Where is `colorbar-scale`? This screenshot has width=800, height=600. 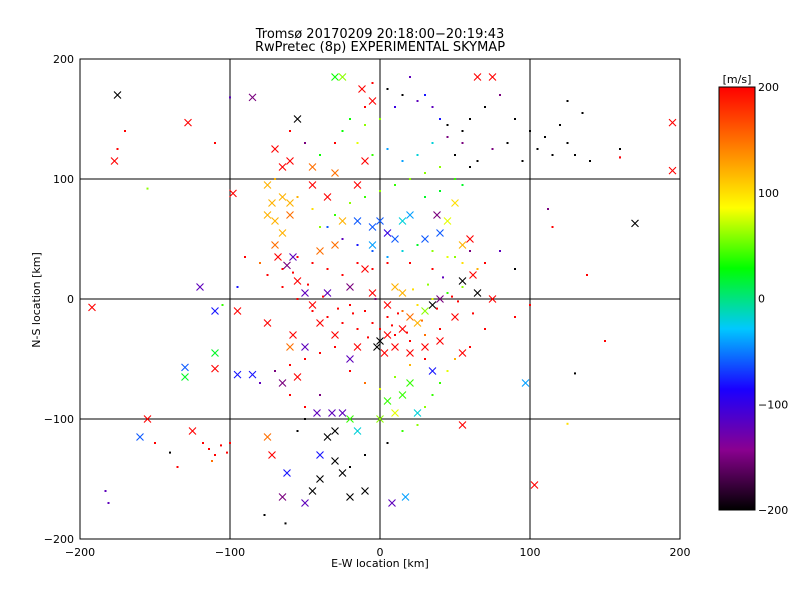
colorbar-scale is located at coordinates (737, 298).